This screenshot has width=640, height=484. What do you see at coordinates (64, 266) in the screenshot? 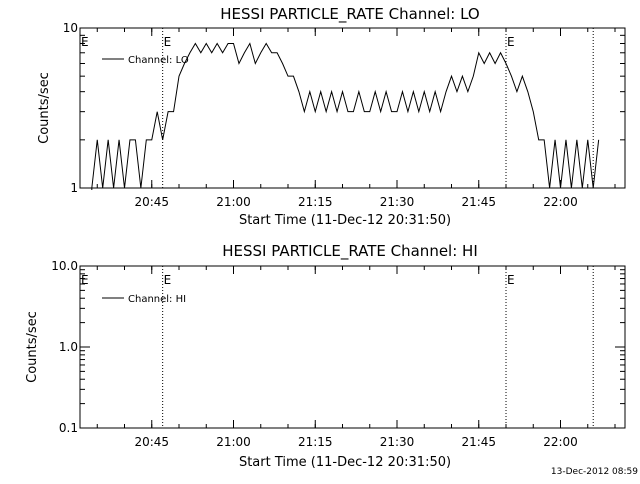
I see `y-tick-label: 10.0` at bounding box center [64, 266].